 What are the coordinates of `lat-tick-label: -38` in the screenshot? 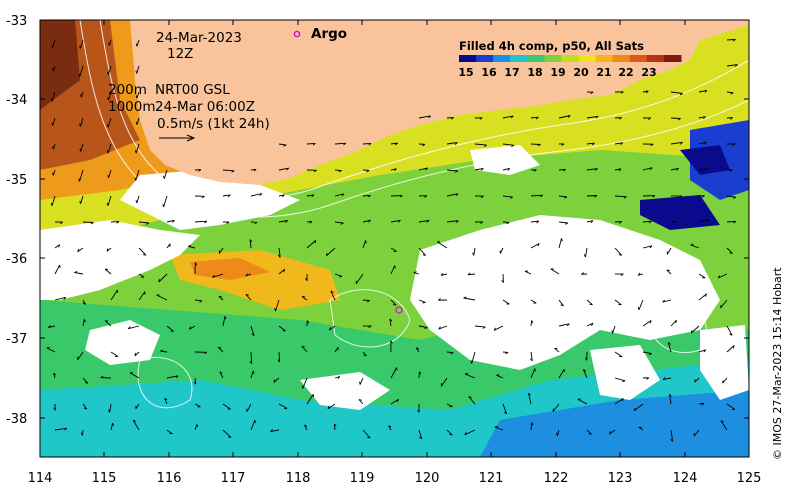 It's located at (16, 419).